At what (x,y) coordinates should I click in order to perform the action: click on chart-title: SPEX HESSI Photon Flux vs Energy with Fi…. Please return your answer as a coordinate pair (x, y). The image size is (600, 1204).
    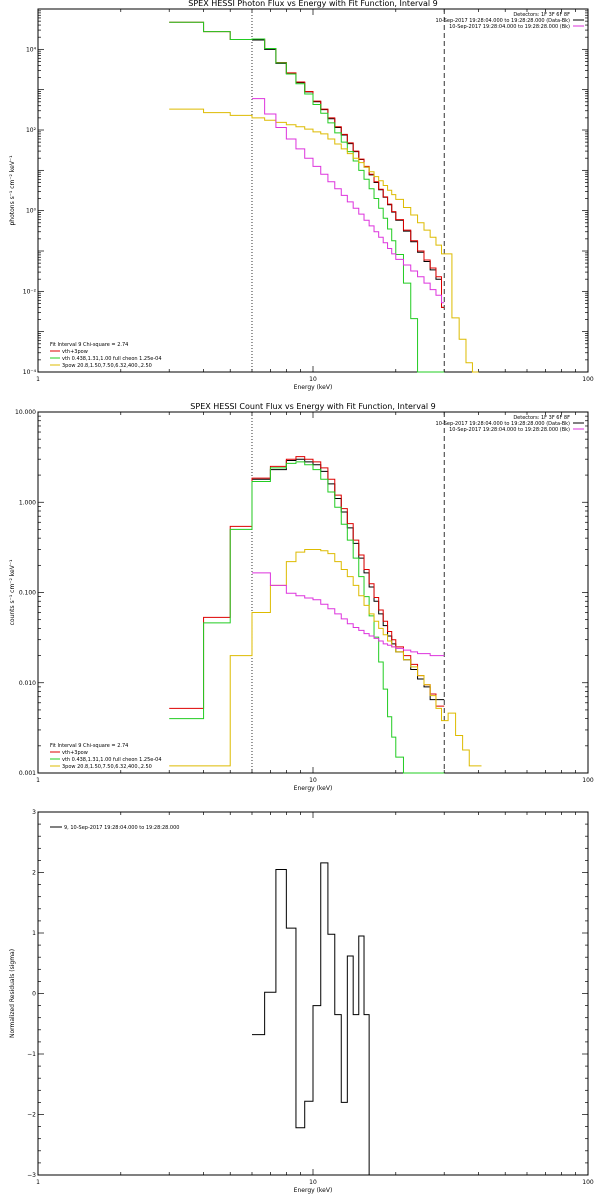
    Looking at the image, I should click on (313, 4).